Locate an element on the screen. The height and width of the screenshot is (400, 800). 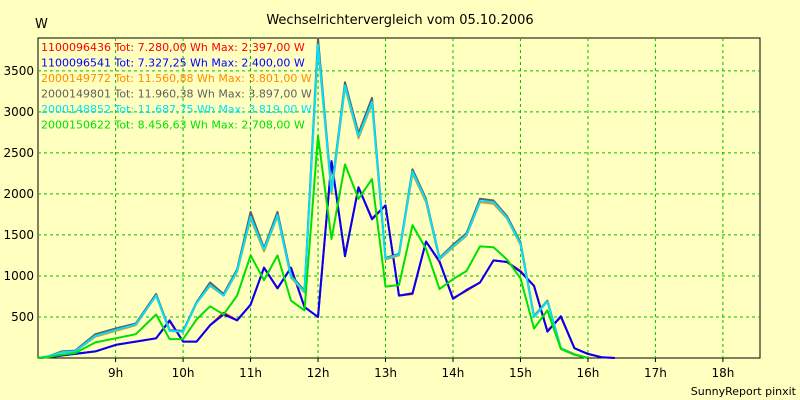
y-axis-ticks: 500 1000 1500 2000 2500 3000 3500 is located at coordinates (18, 194).